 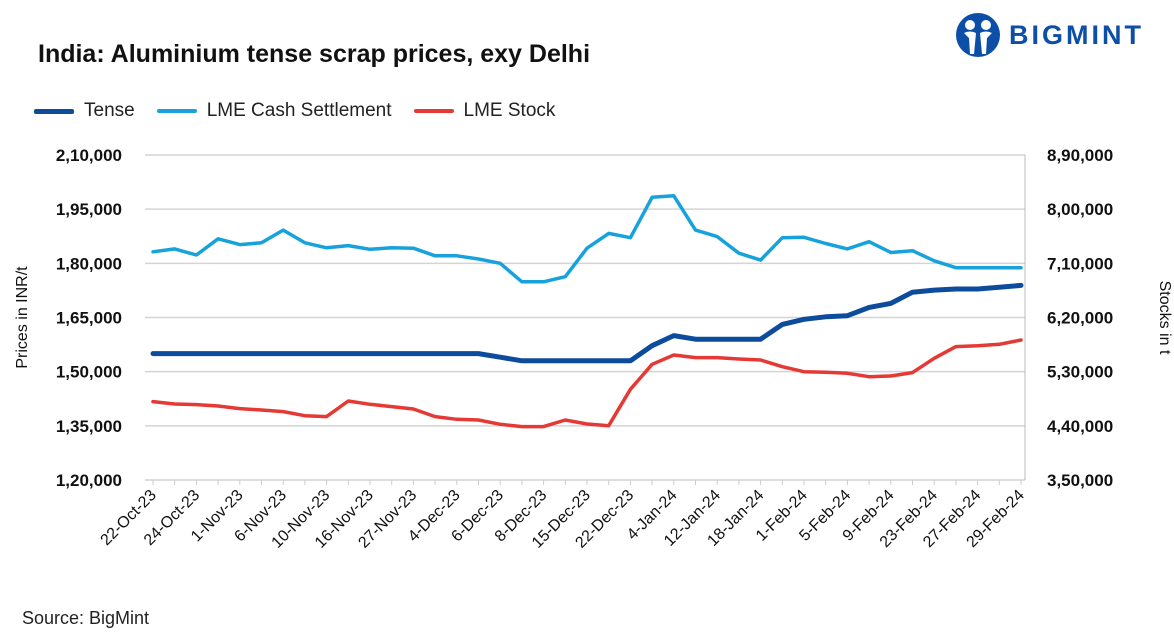 I want to click on y2-tick-label: 4,40,000, so click(x=1080, y=426).